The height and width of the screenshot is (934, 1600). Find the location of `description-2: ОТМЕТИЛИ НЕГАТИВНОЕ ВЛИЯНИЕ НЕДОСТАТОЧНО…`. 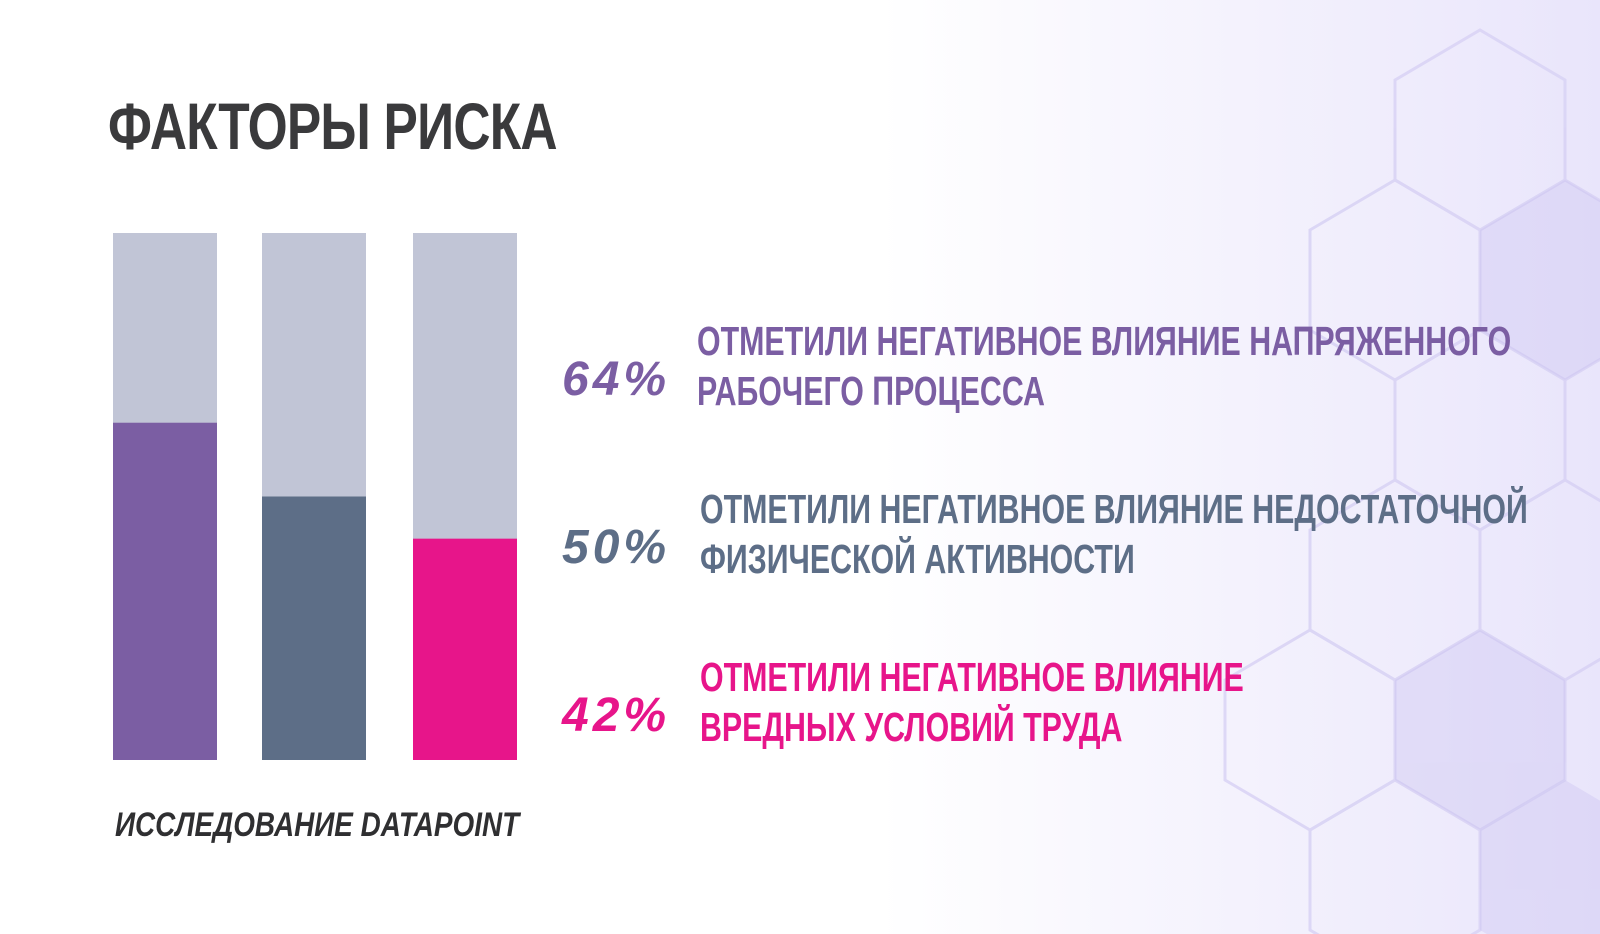

description-2: ОТМЕТИЛИ НЕГАТИВНОЕ ВЛИЯНИЕ НЕДОСТАТОЧНО… is located at coordinates (1114, 534).